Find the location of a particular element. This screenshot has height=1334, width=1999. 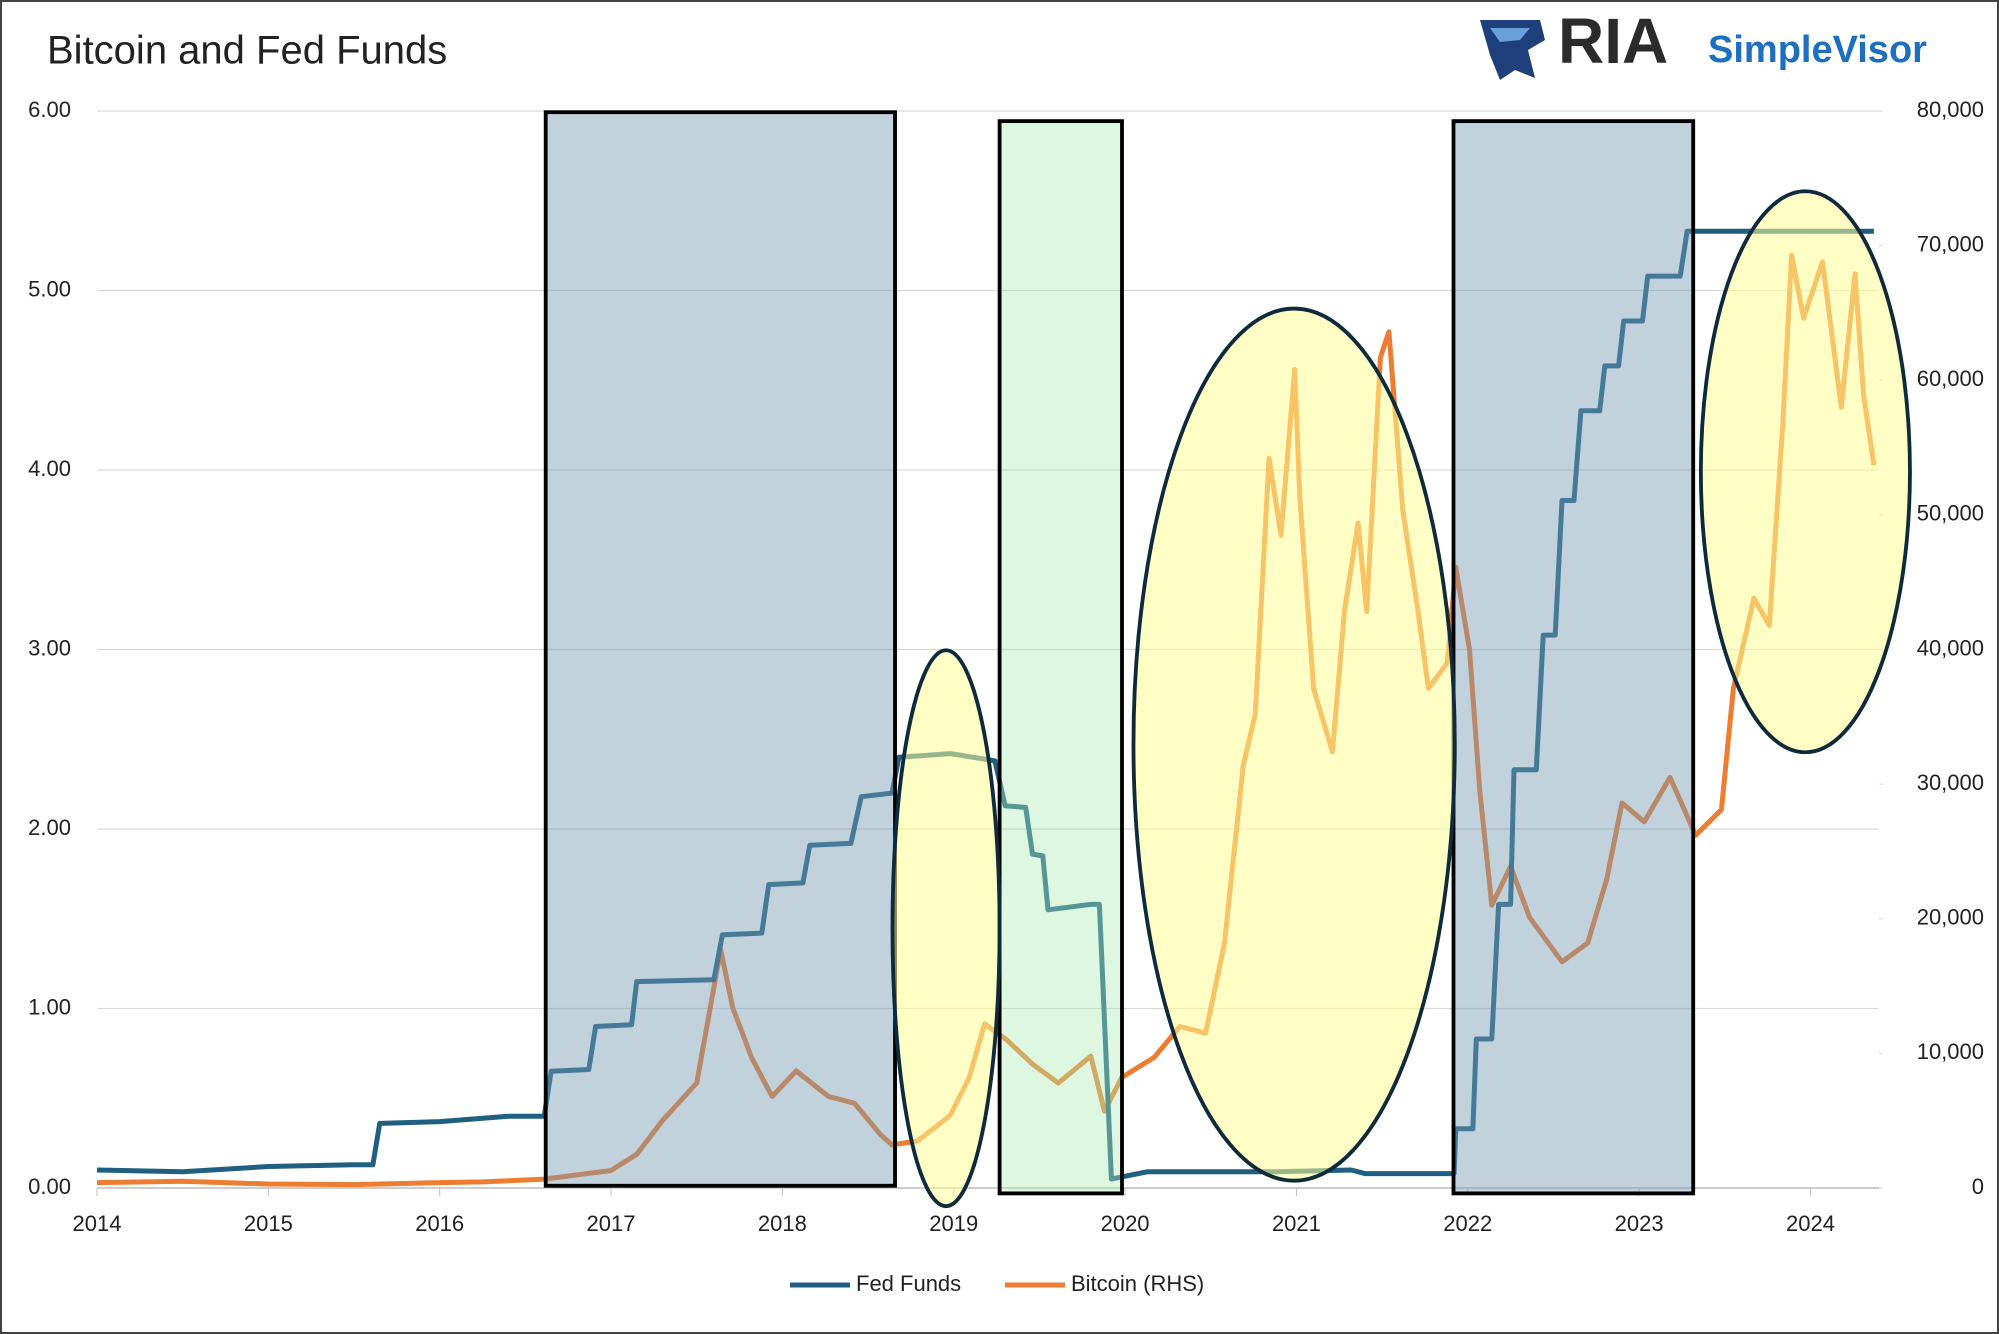

logo-product: SimpleVisor is located at coordinates (1817, 50).